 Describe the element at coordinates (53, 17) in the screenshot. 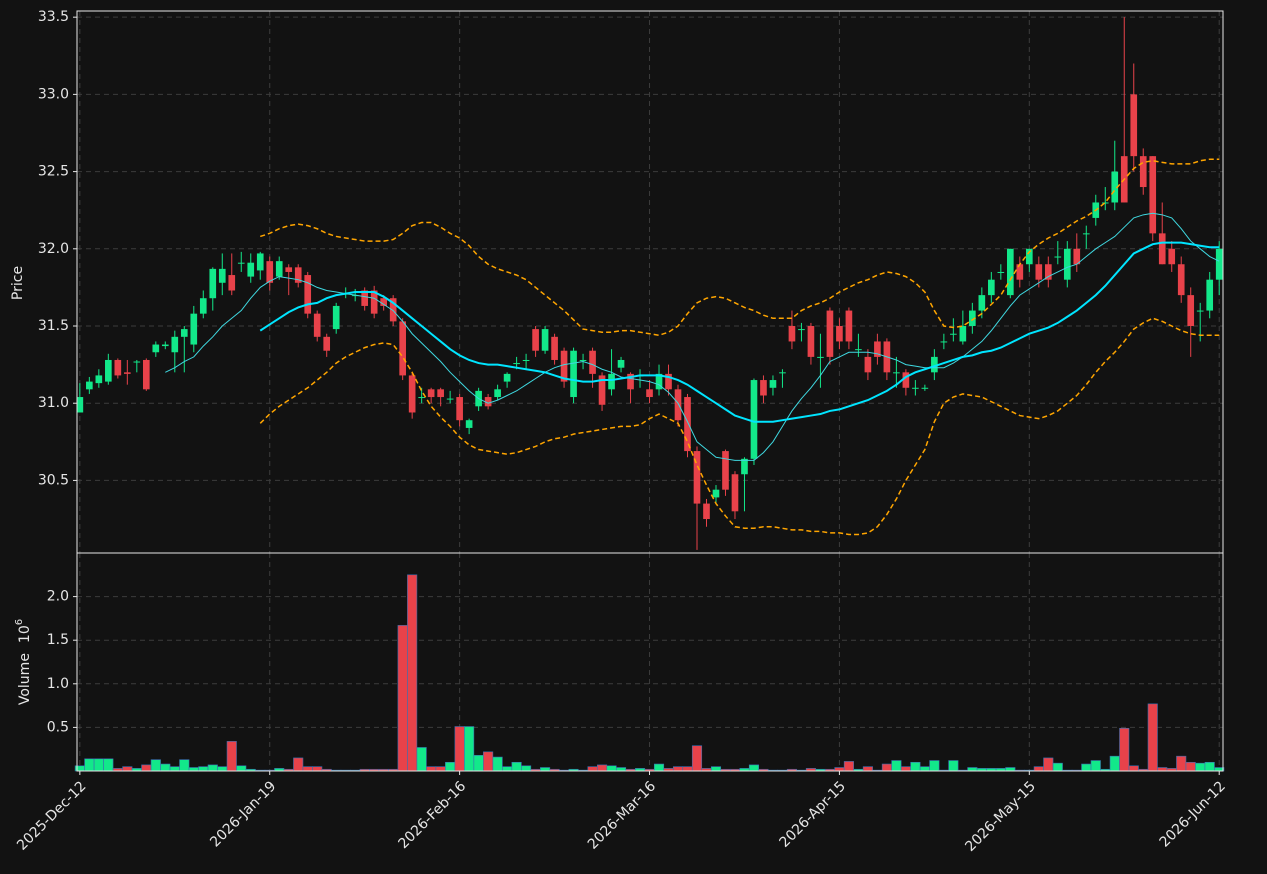

I see `y-tick-label: 33.5` at that location.